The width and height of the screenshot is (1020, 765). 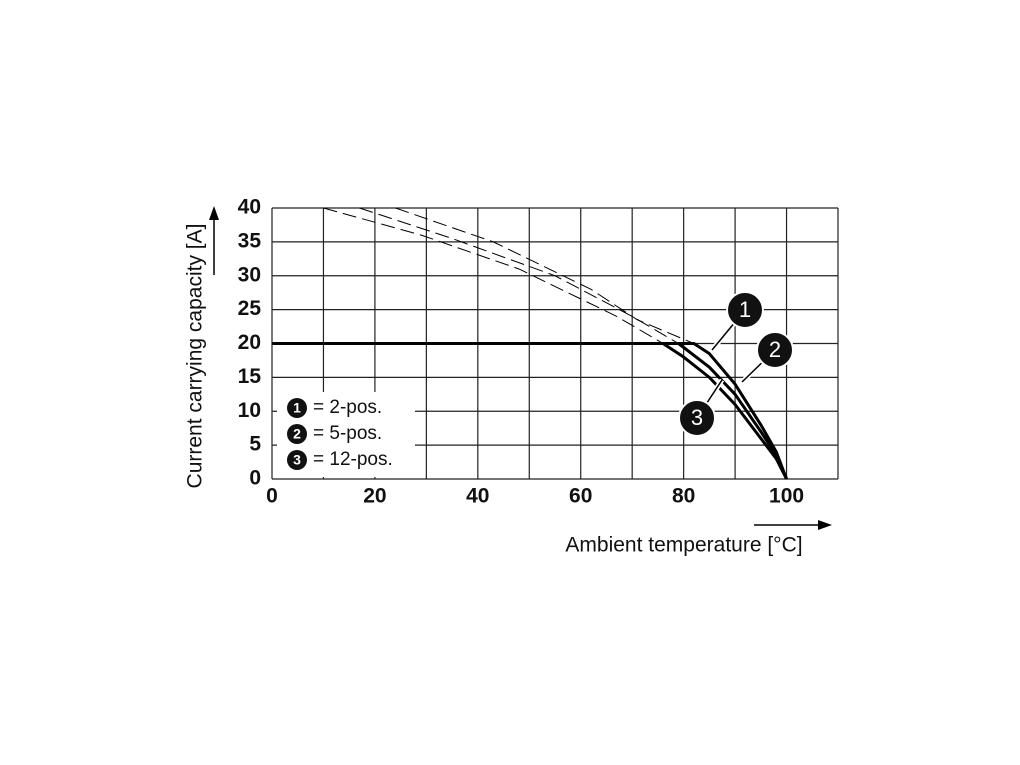 What do you see at coordinates (683, 545) in the screenshot?
I see `x-axis-title: Ambient temperature [°C]` at bounding box center [683, 545].